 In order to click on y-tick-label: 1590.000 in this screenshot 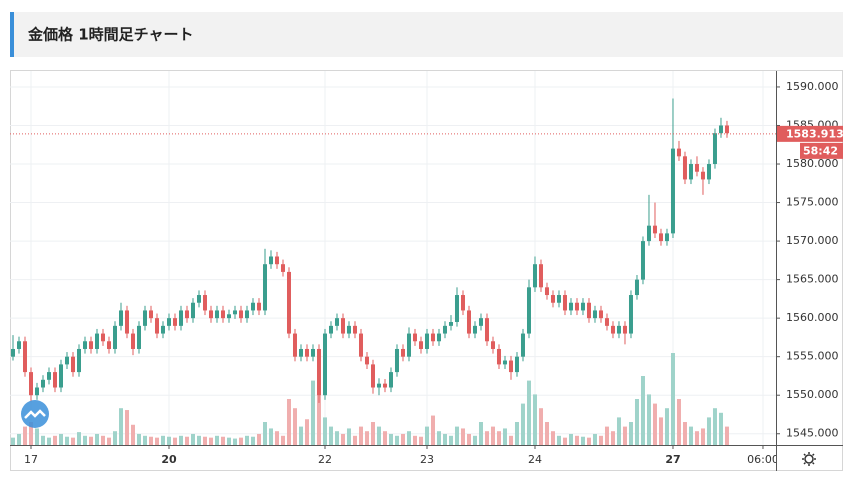, I will do `click(812, 86)`.